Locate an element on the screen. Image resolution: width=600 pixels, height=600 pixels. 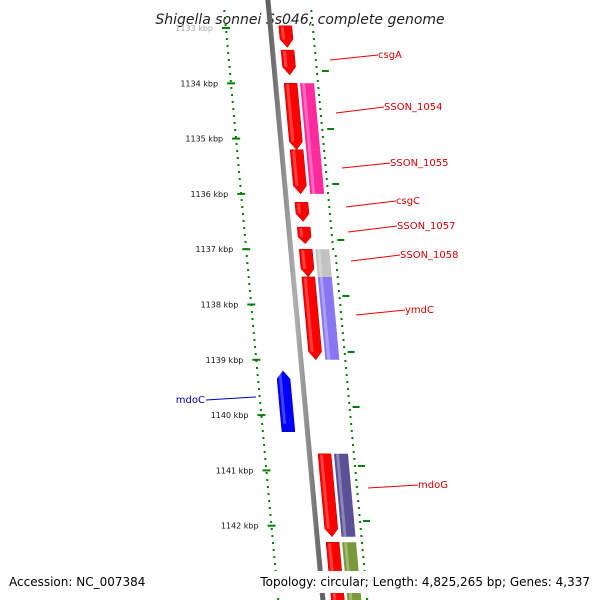
gene-label-csgC: csgC is located at coordinates (408, 201).